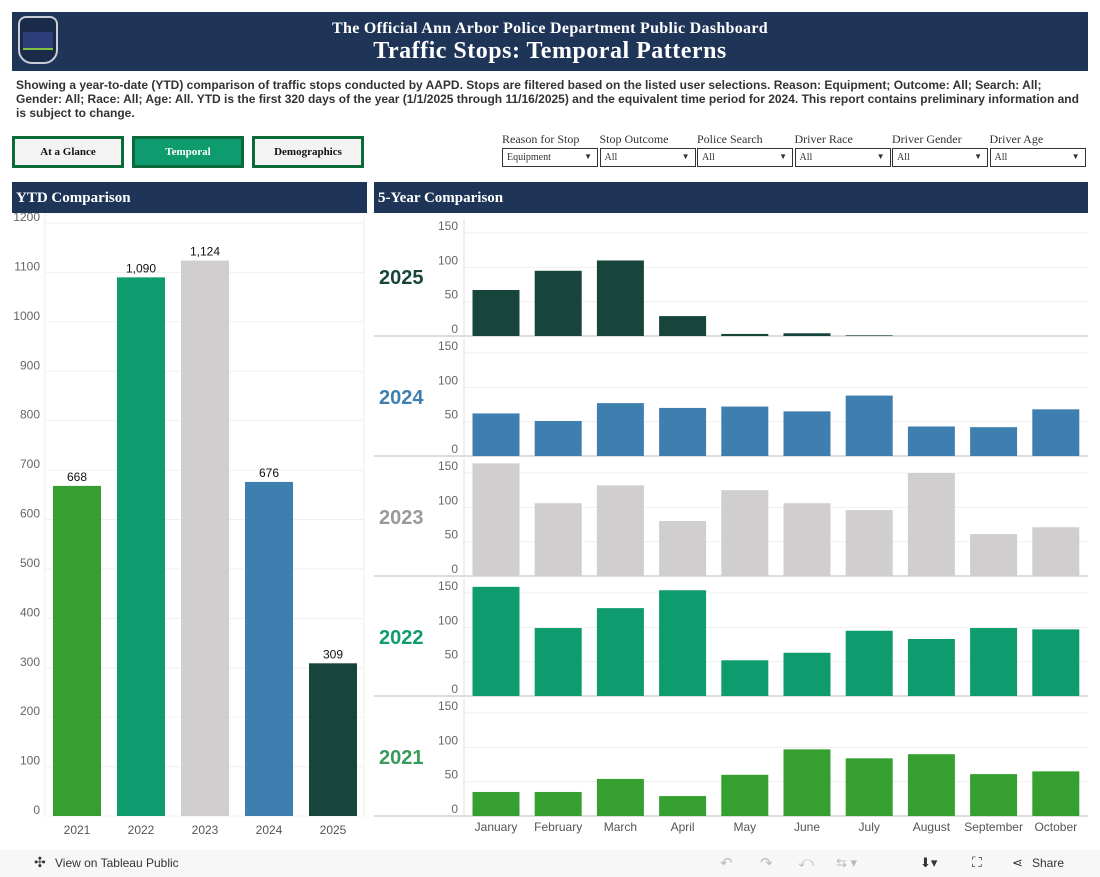  What do you see at coordinates (807, 433) in the screenshot?
I see `bar-2024-june` at bounding box center [807, 433].